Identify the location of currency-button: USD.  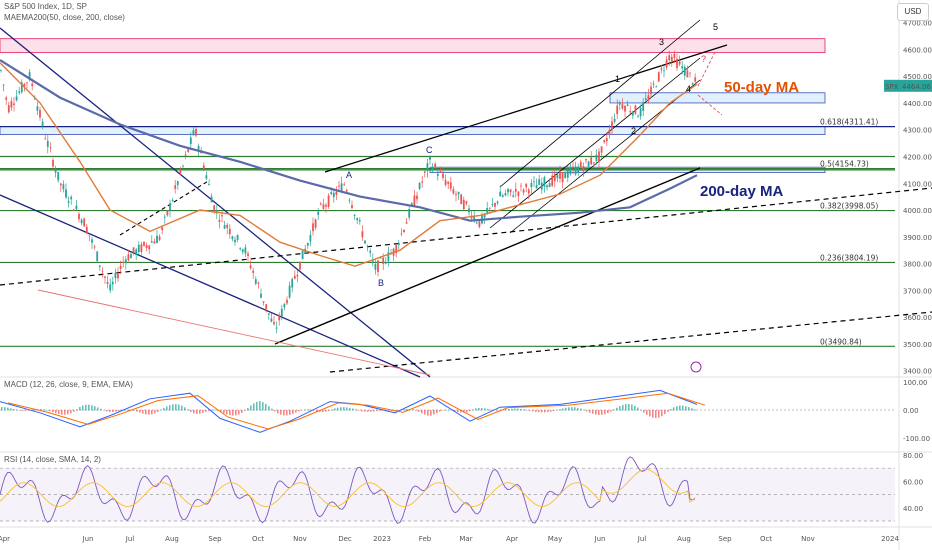
(913, 12).